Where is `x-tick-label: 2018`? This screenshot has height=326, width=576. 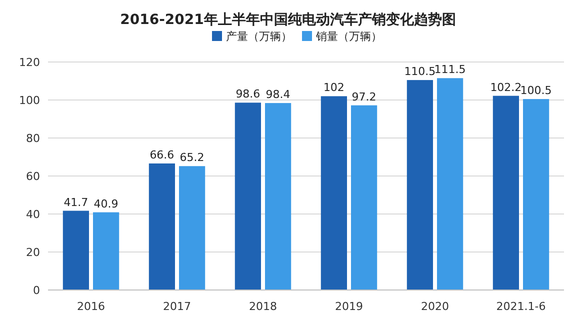 x-tick-label: 2018 is located at coordinates (263, 306).